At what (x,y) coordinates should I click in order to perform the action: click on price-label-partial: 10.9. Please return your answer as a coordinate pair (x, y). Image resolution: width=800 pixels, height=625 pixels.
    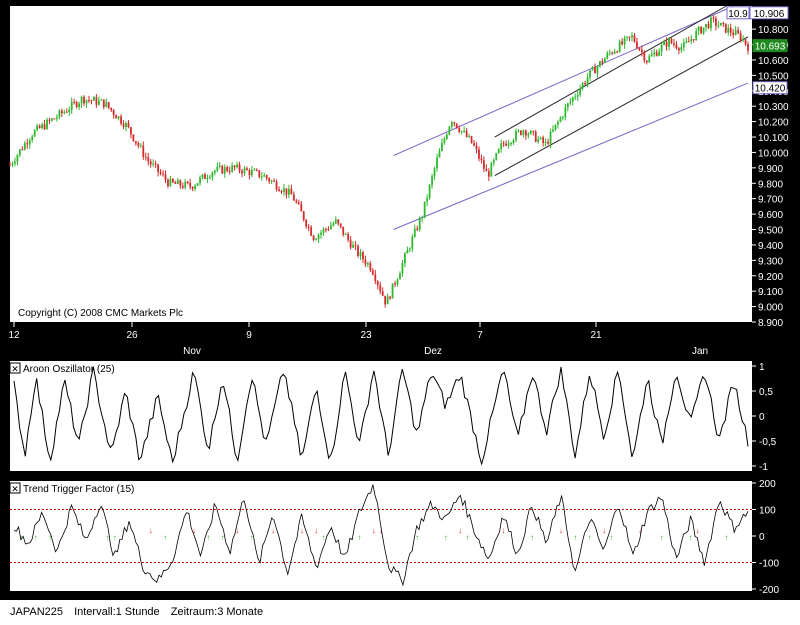
    Looking at the image, I should click on (738, 14).